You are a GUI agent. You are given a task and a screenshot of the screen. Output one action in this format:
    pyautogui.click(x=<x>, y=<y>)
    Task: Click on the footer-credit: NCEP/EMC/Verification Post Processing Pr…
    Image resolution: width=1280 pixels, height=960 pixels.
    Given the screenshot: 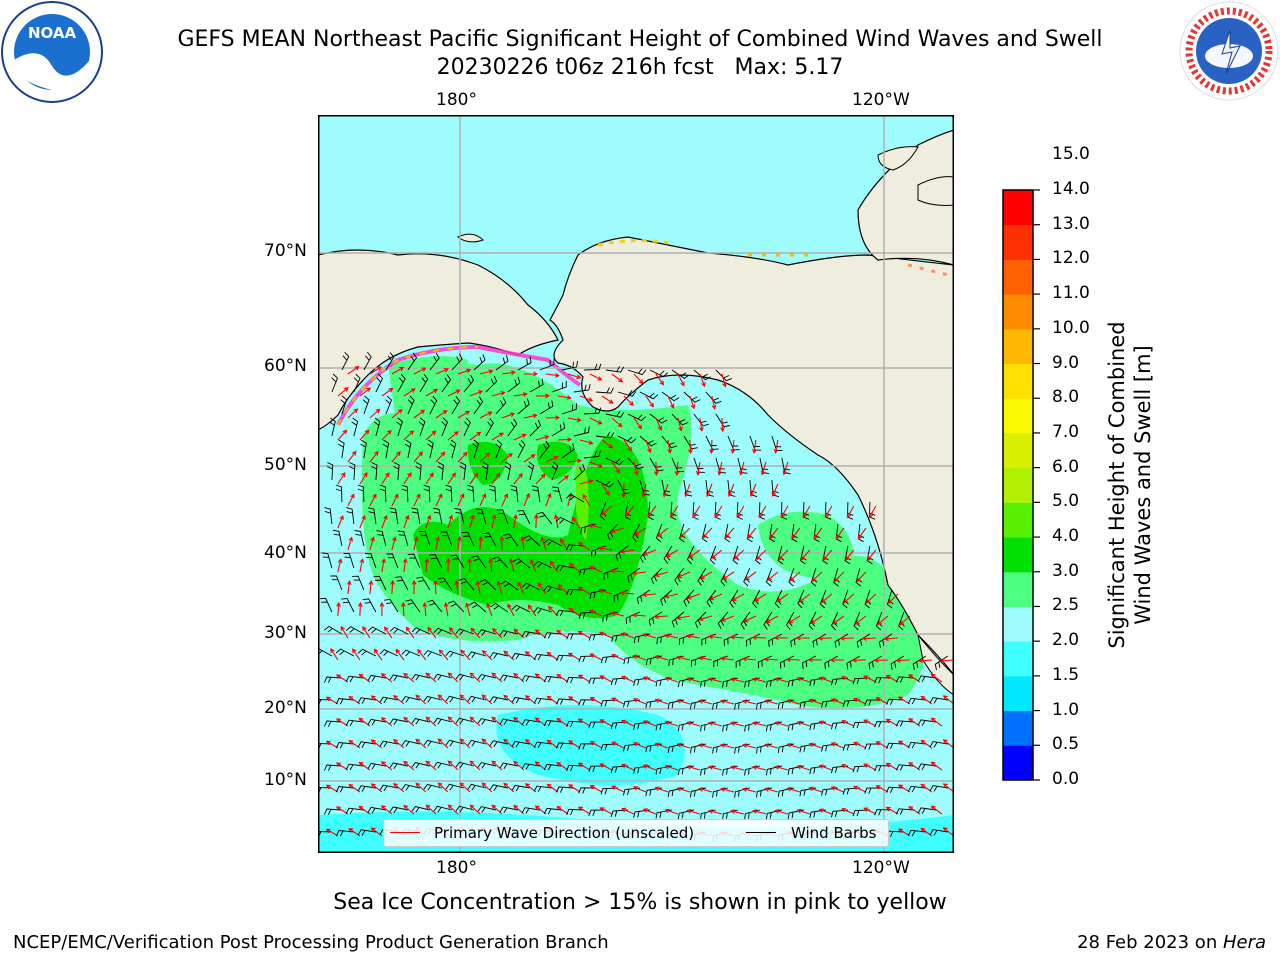 What is the action you would take?
    pyautogui.click(x=311, y=942)
    